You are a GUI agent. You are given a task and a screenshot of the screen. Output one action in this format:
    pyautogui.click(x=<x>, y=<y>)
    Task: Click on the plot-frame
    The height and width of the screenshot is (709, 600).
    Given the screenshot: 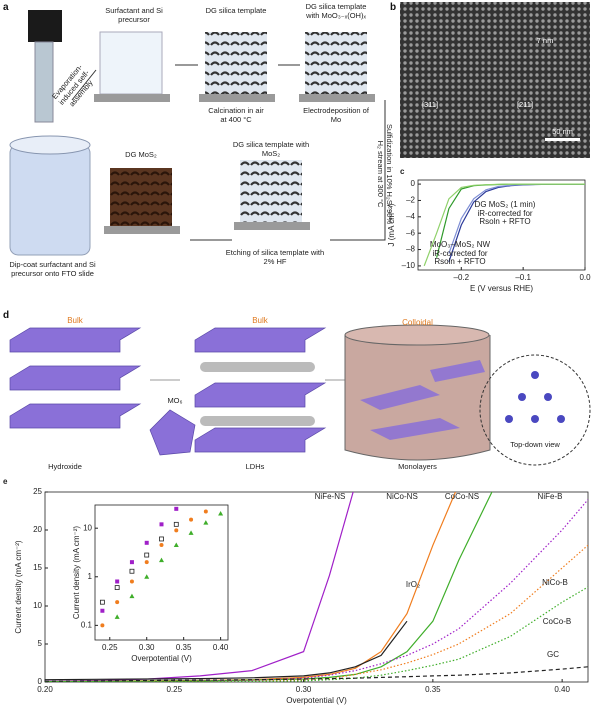 What is the action you would take?
    pyautogui.click(x=501, y=225)
    